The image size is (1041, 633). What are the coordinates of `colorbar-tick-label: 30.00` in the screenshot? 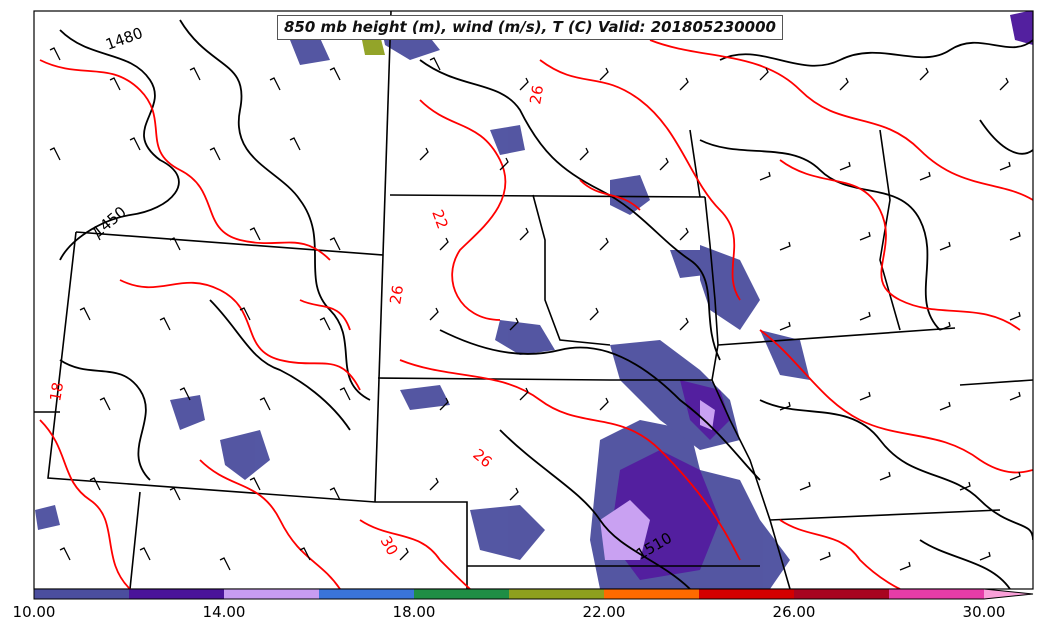 It's located at (984, 612).